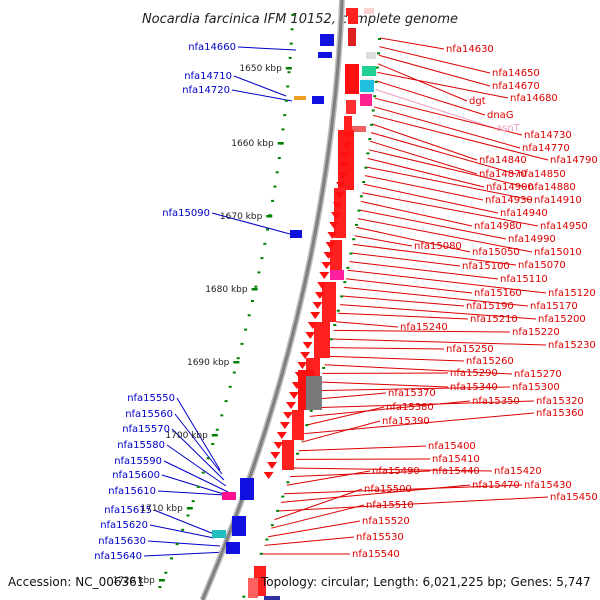 The width and height of the screenshot is (600, 600). Describe the element at coordinates (486, 266) in the screenshot. I see `reverse-gene-label-nfa15100: nfa15100` at that location.